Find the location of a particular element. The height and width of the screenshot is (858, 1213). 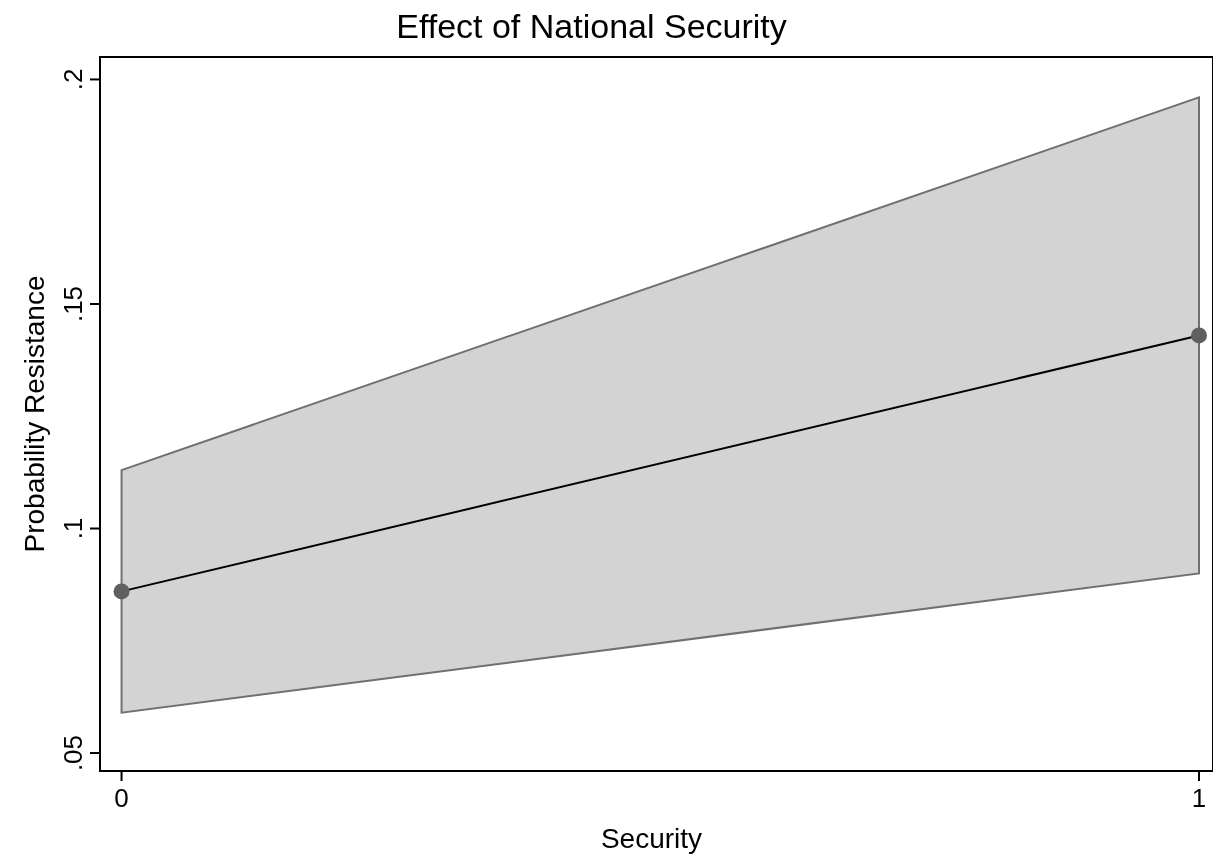

x-tick-label: 0 is located at coordinates (121, 798).